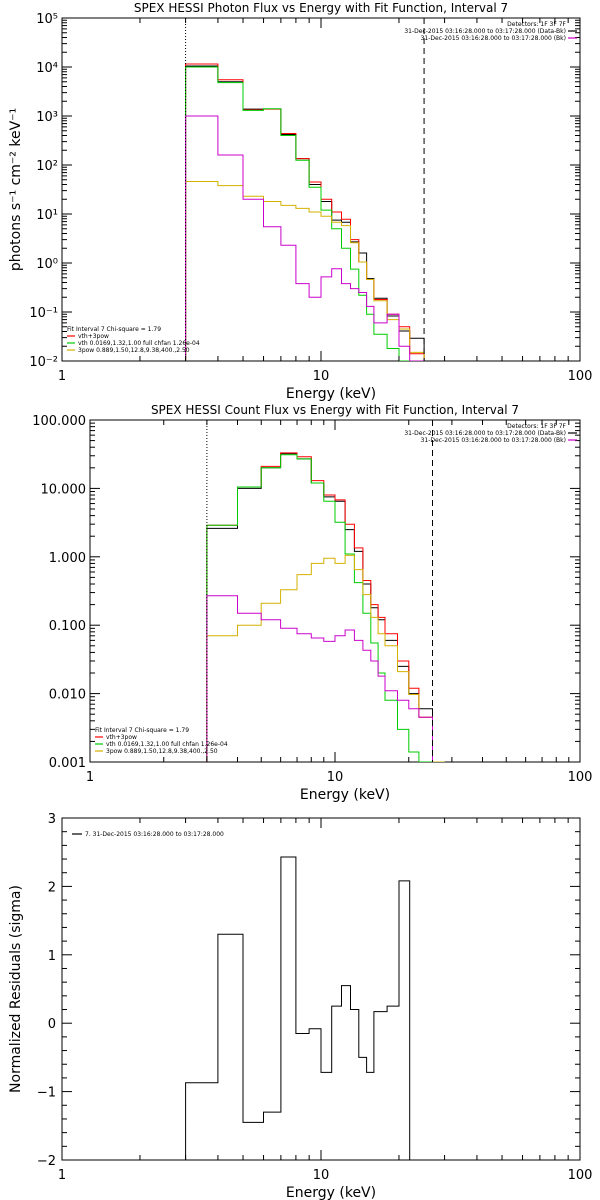 The height and width of the screenshot is (1200, 600). Describe the element at coordinates (67, 558) in the screenshot. I see `y-tick-label: 1.000` at that location.